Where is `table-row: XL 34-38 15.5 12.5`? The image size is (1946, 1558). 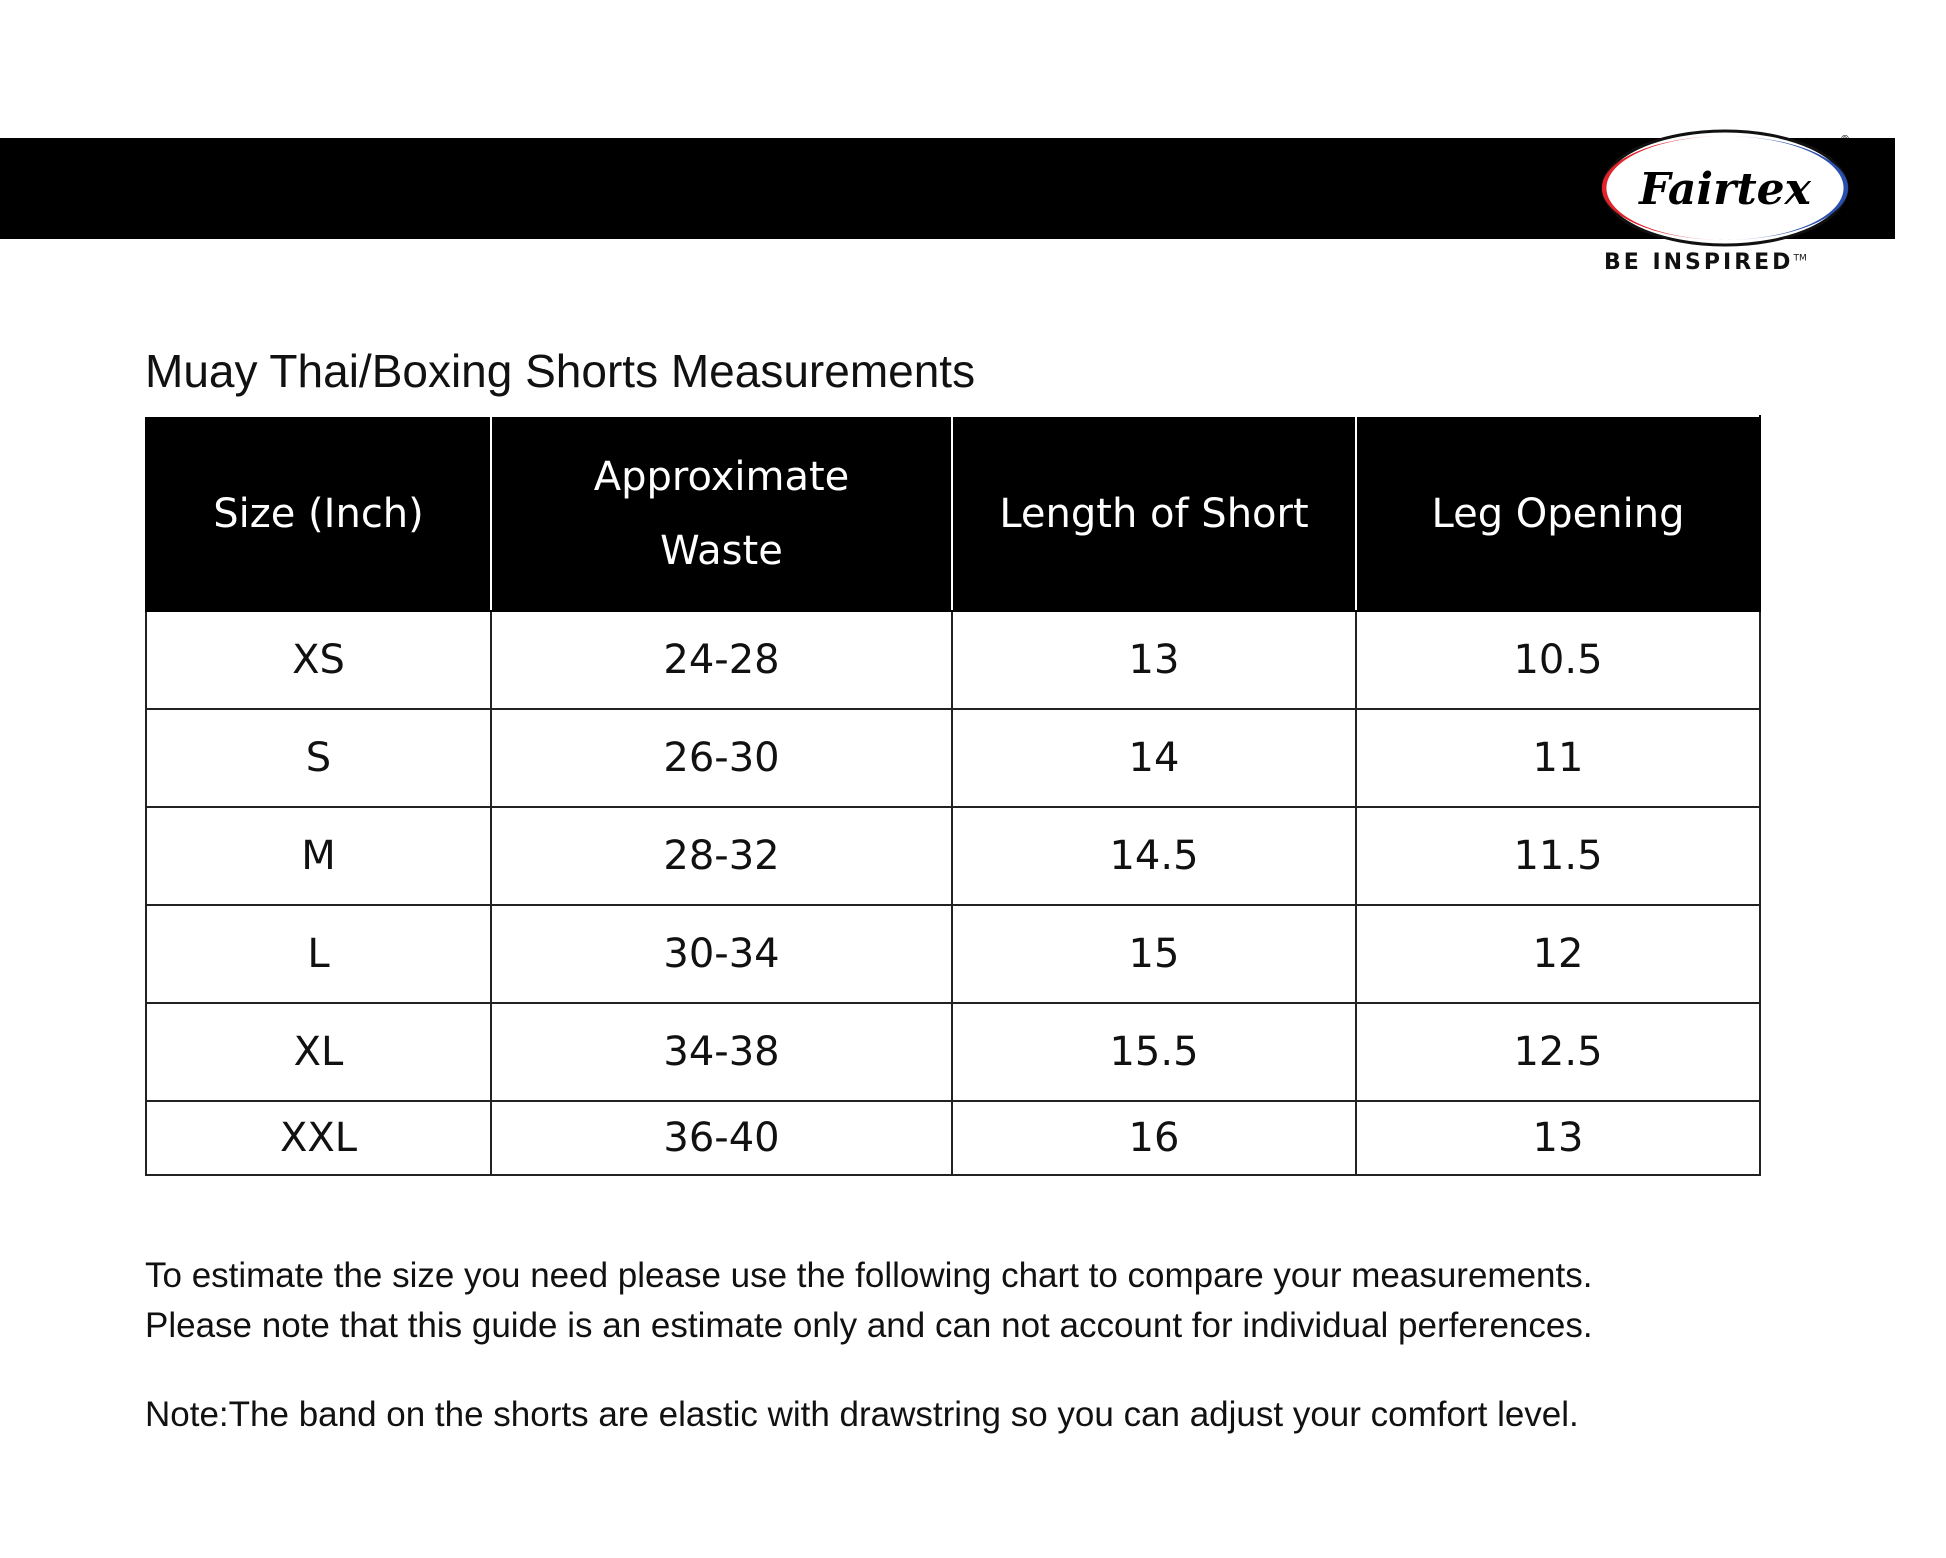 table-row: XL 34-38 15.5 12.5 is located at coordinates (953, 1052).